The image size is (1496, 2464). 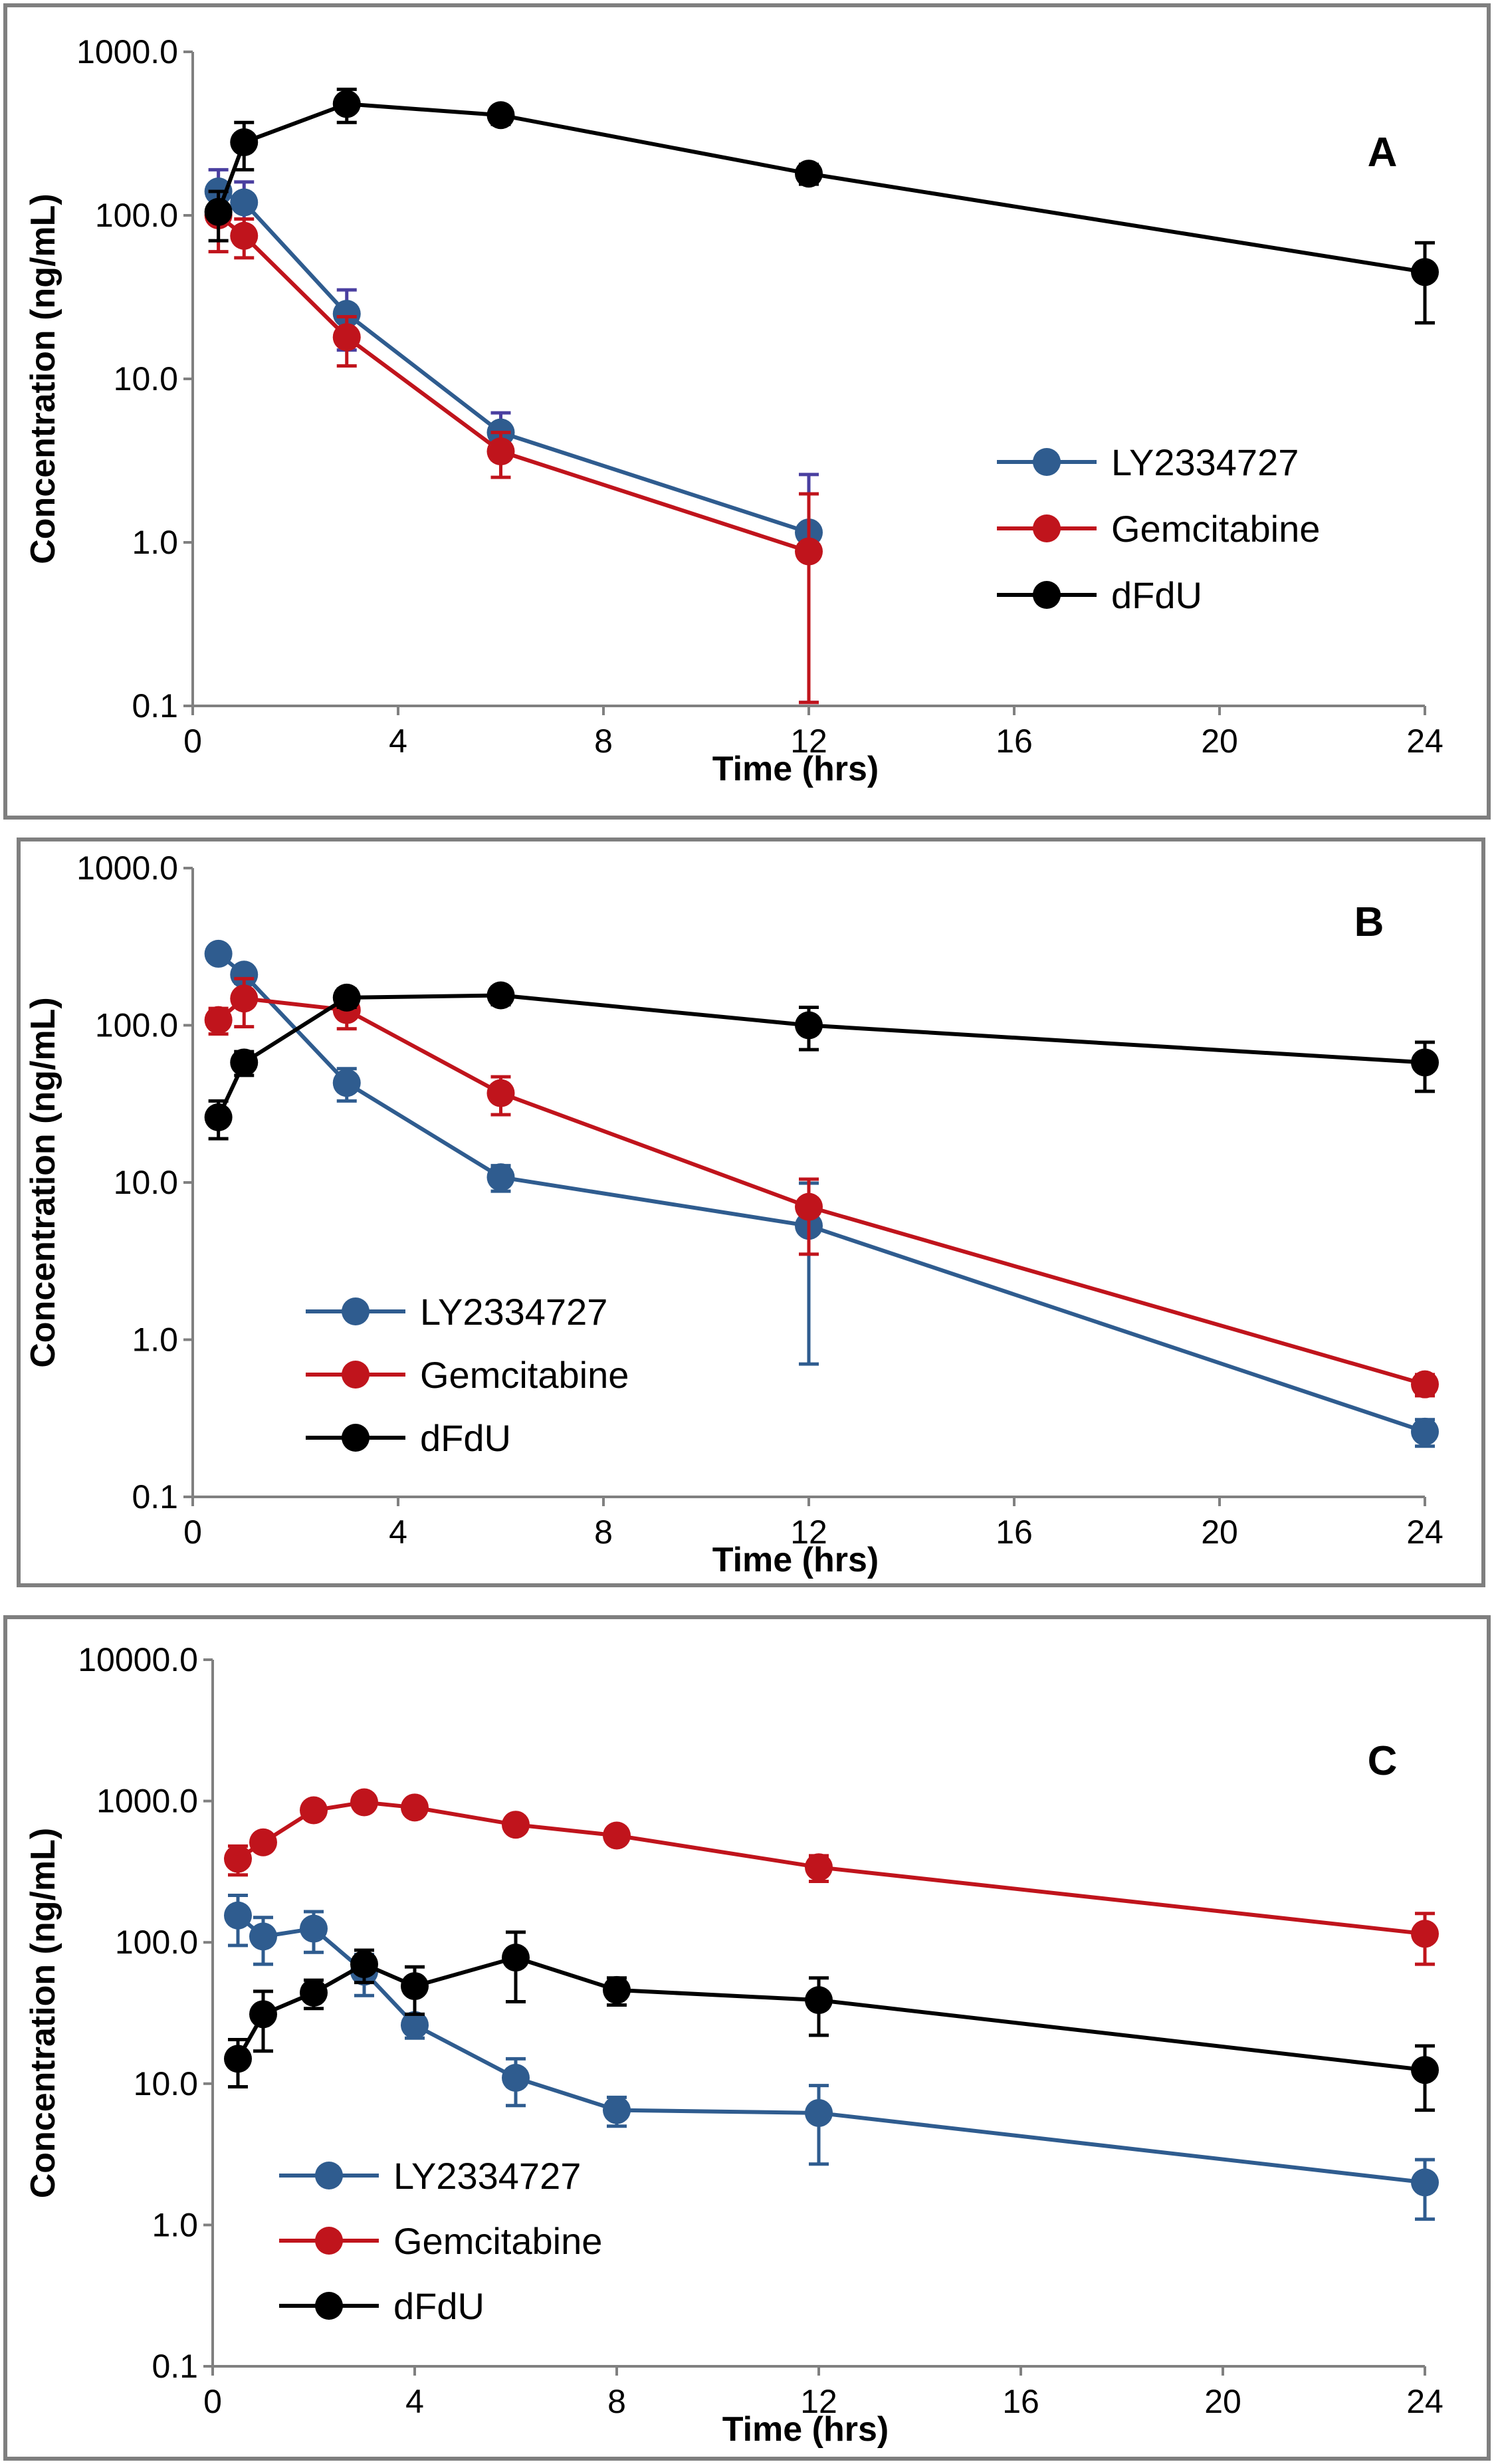 I want to click on series-gemcitabine, so click(x=831, y=1877).